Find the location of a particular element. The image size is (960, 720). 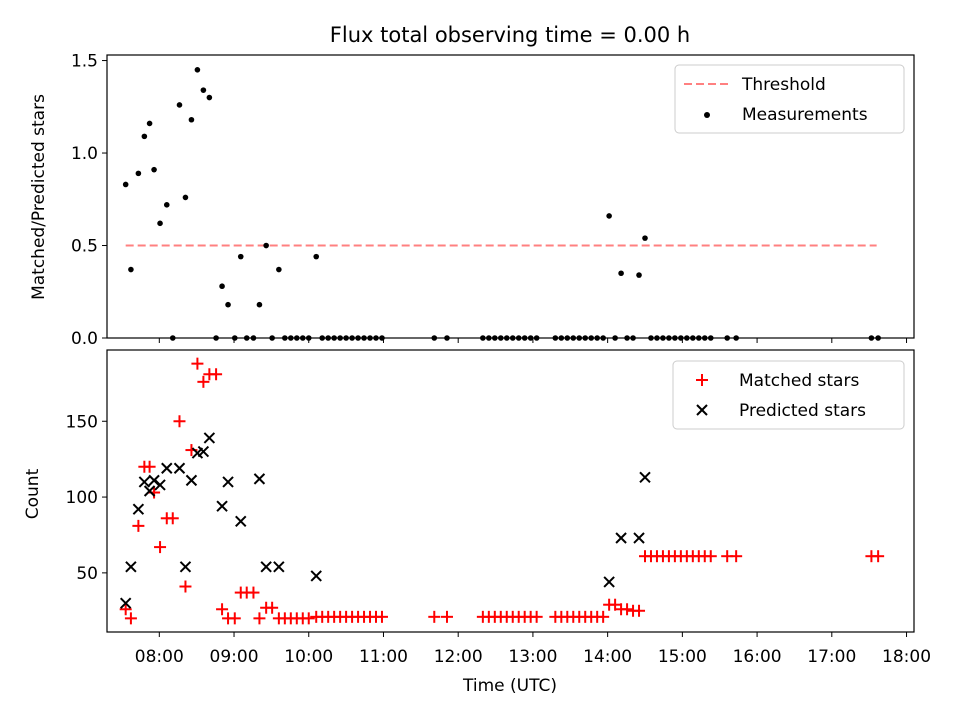

ratio-legend-box is located at coordinates (789, 99).